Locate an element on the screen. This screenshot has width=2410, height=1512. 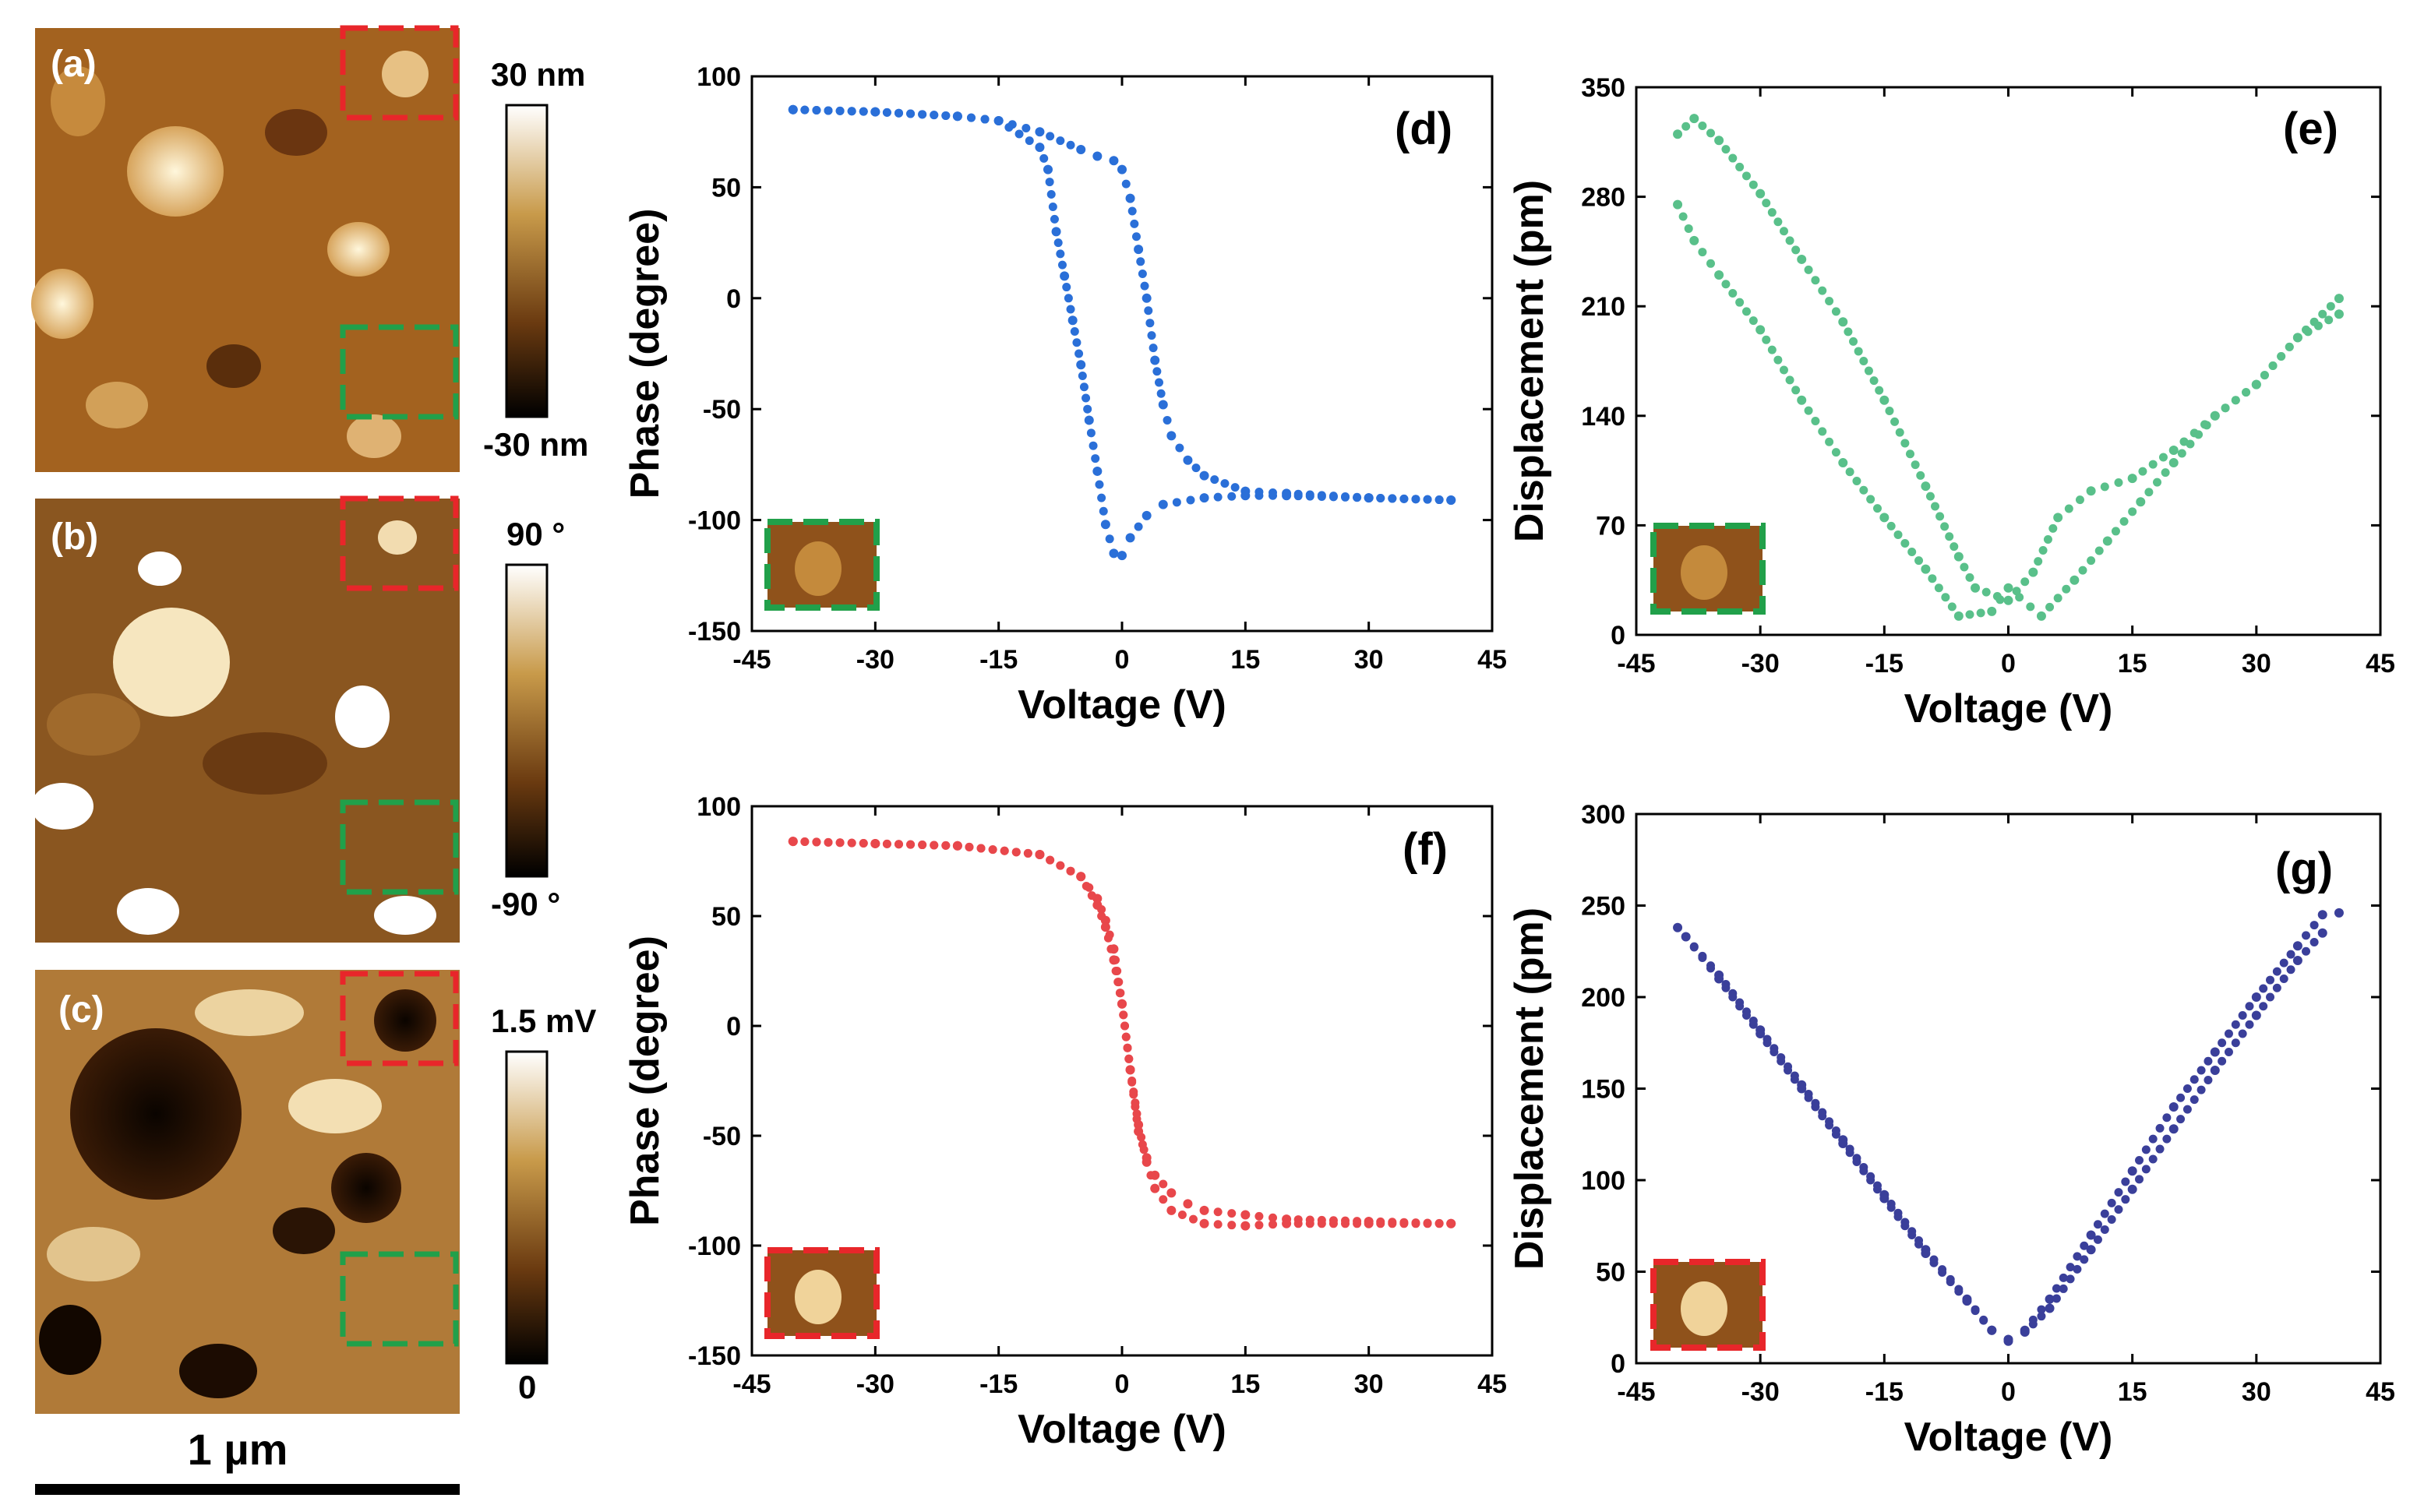
chart-panel-label: (d) is located at coordinates (1423, 129).